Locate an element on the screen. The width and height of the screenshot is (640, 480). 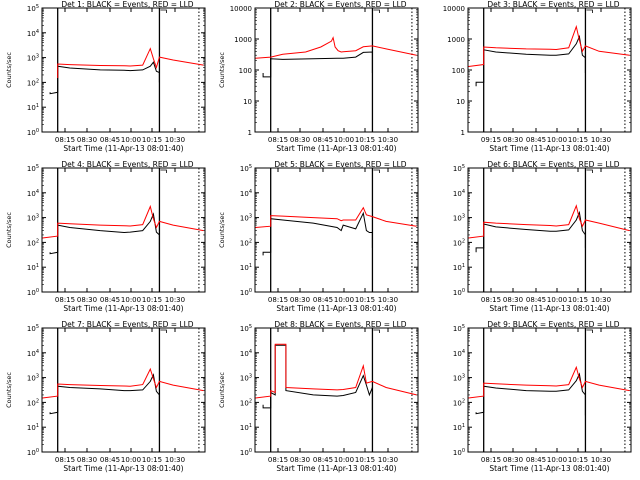
y-axis-label: Counts/sec is located at coordinates (9, 390).